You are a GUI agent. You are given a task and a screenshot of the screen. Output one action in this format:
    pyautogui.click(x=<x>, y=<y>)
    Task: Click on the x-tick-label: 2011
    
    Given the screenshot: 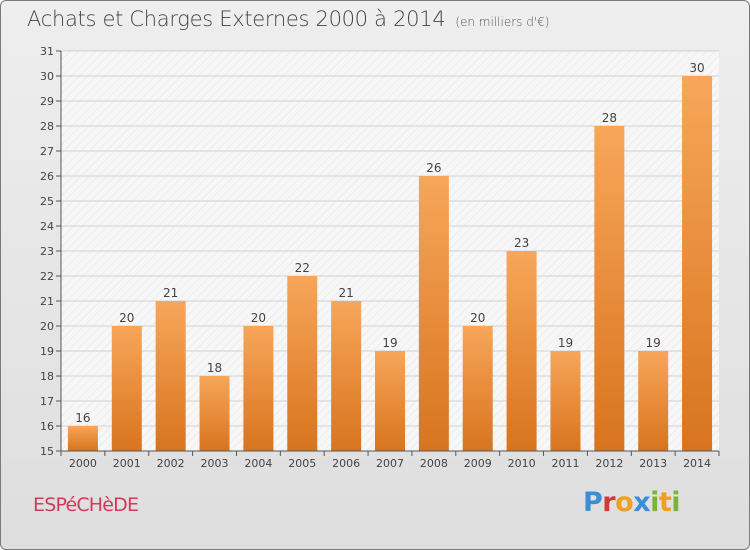 What is the action you would take?
    pyautogui.click(x=565, y=463)
    